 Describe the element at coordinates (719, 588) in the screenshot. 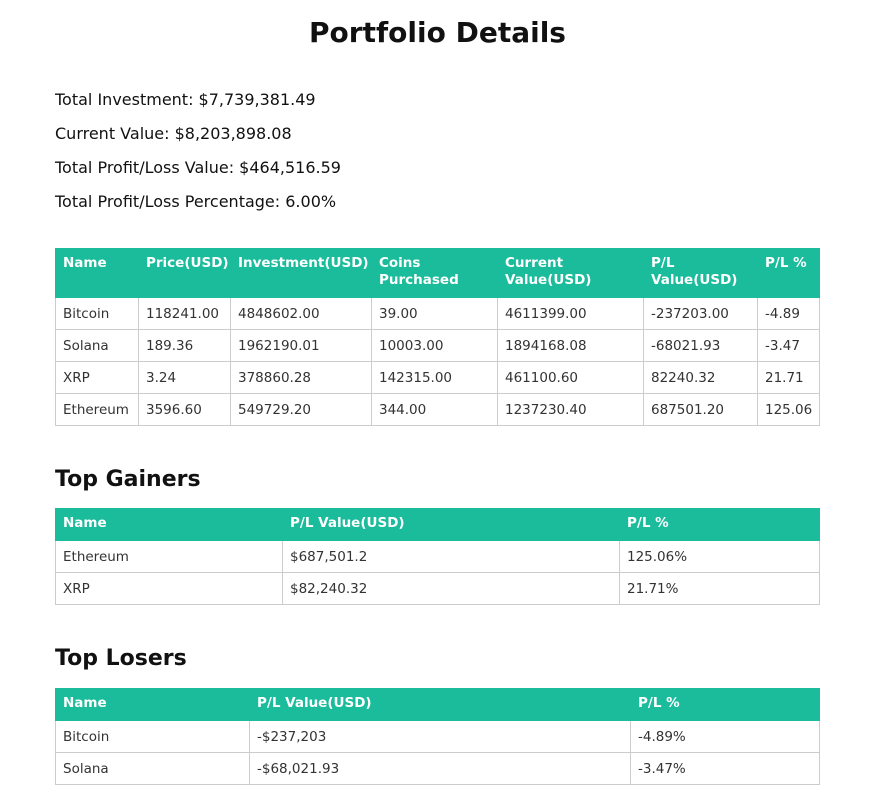

I see `table-cell: 21.71%` at that location.